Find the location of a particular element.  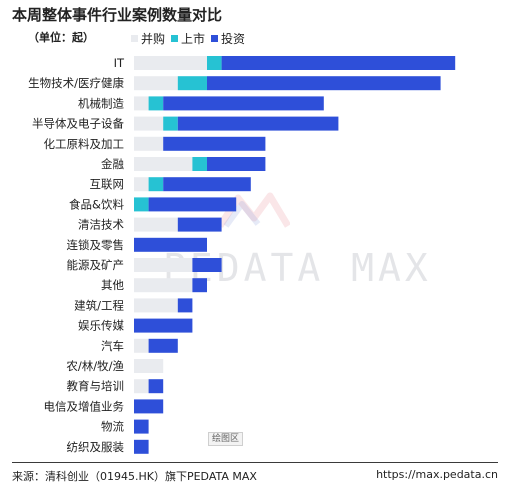

chart-legend: 并购 上市 投资 is located at coordinates (188, 38).